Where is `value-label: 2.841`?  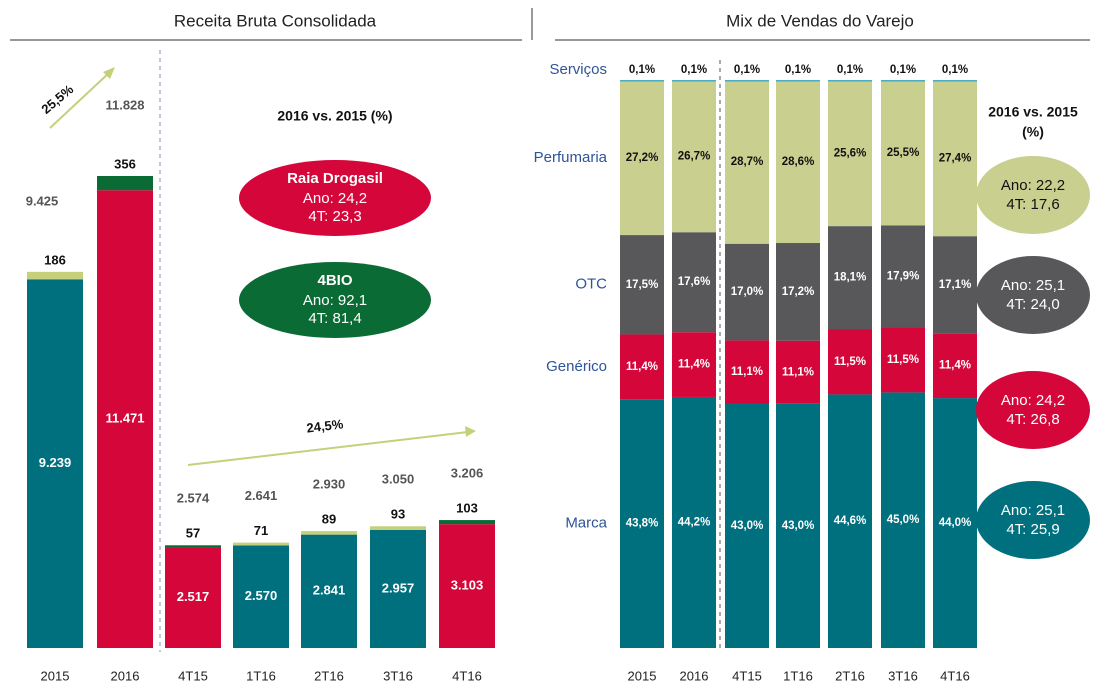 value-label: 2.841 is located at coordinates (329, 590).